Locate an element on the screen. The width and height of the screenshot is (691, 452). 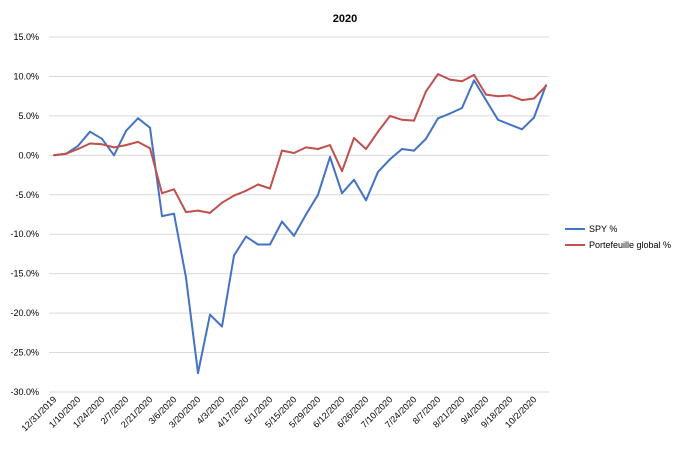
y-tick-label: -15.0% is located at coordinates (24, 274).